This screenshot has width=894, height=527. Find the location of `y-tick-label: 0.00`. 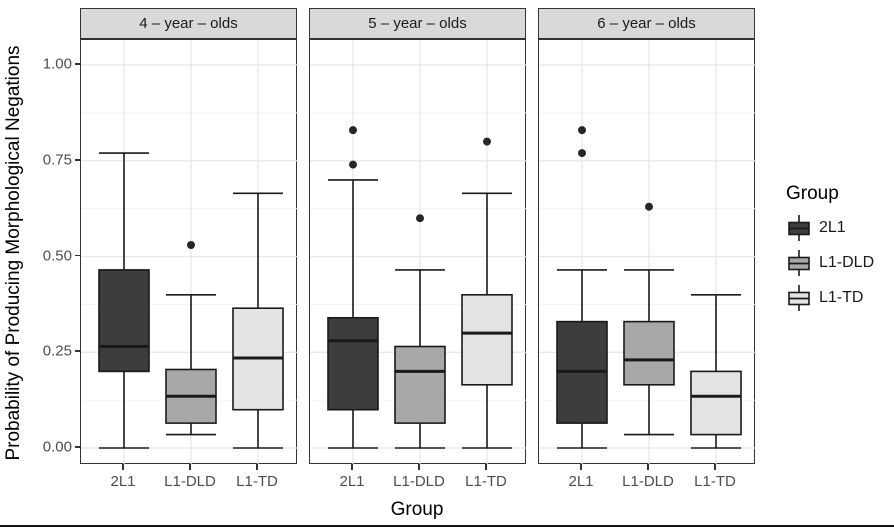

y-tick-label: 0.00 is located at coordinates (57, 447).